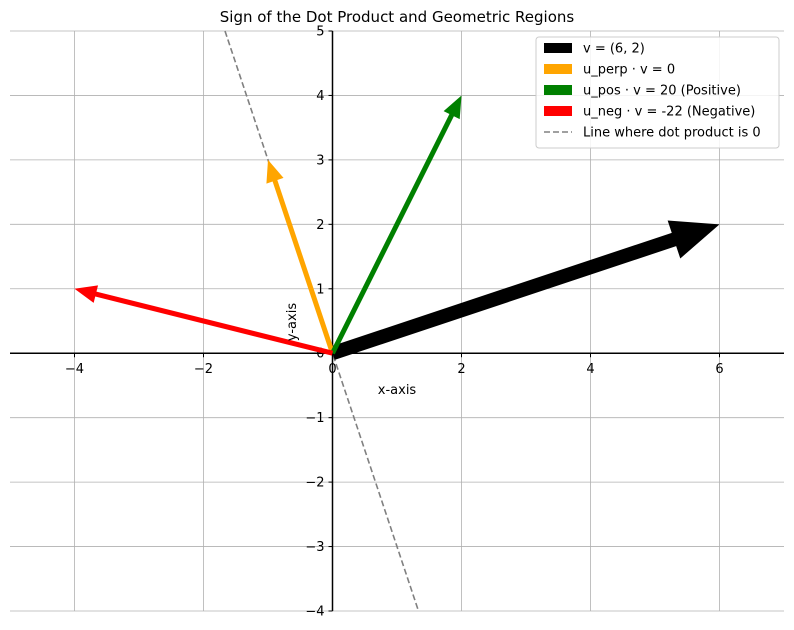 The width and height of the screenshot is (794, 630). What do you see at coordinates (461, 369) in the screenshot?
I see `x-tick-label: 2` at bounding box center [461, 369].